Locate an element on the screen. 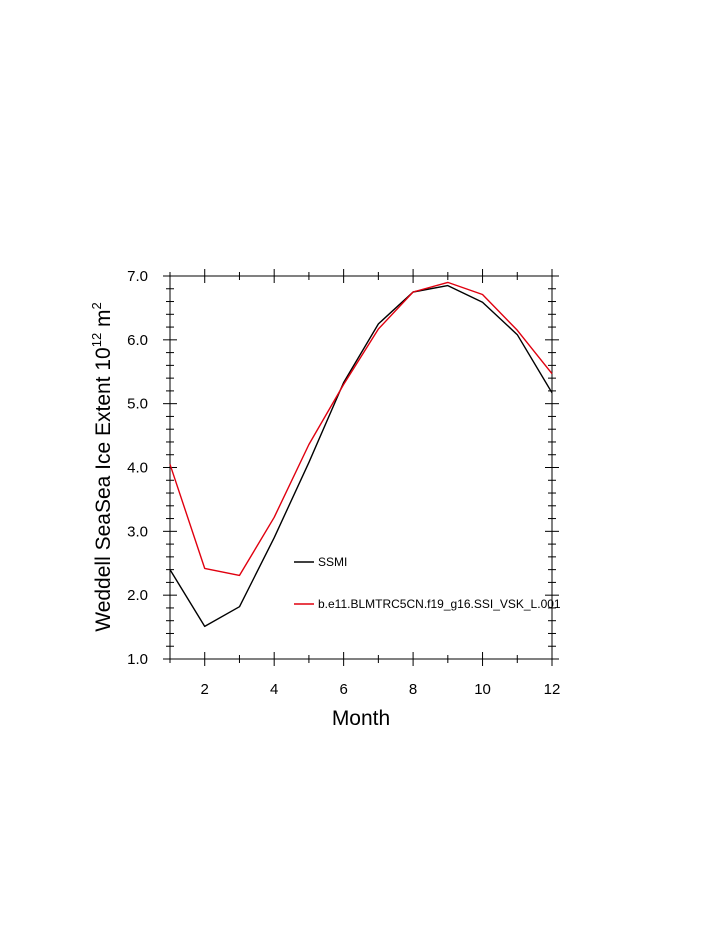 The height and width of the screenshot is (935, 723). y-tick-label: 5.0 is located at coordinates (137, 404).